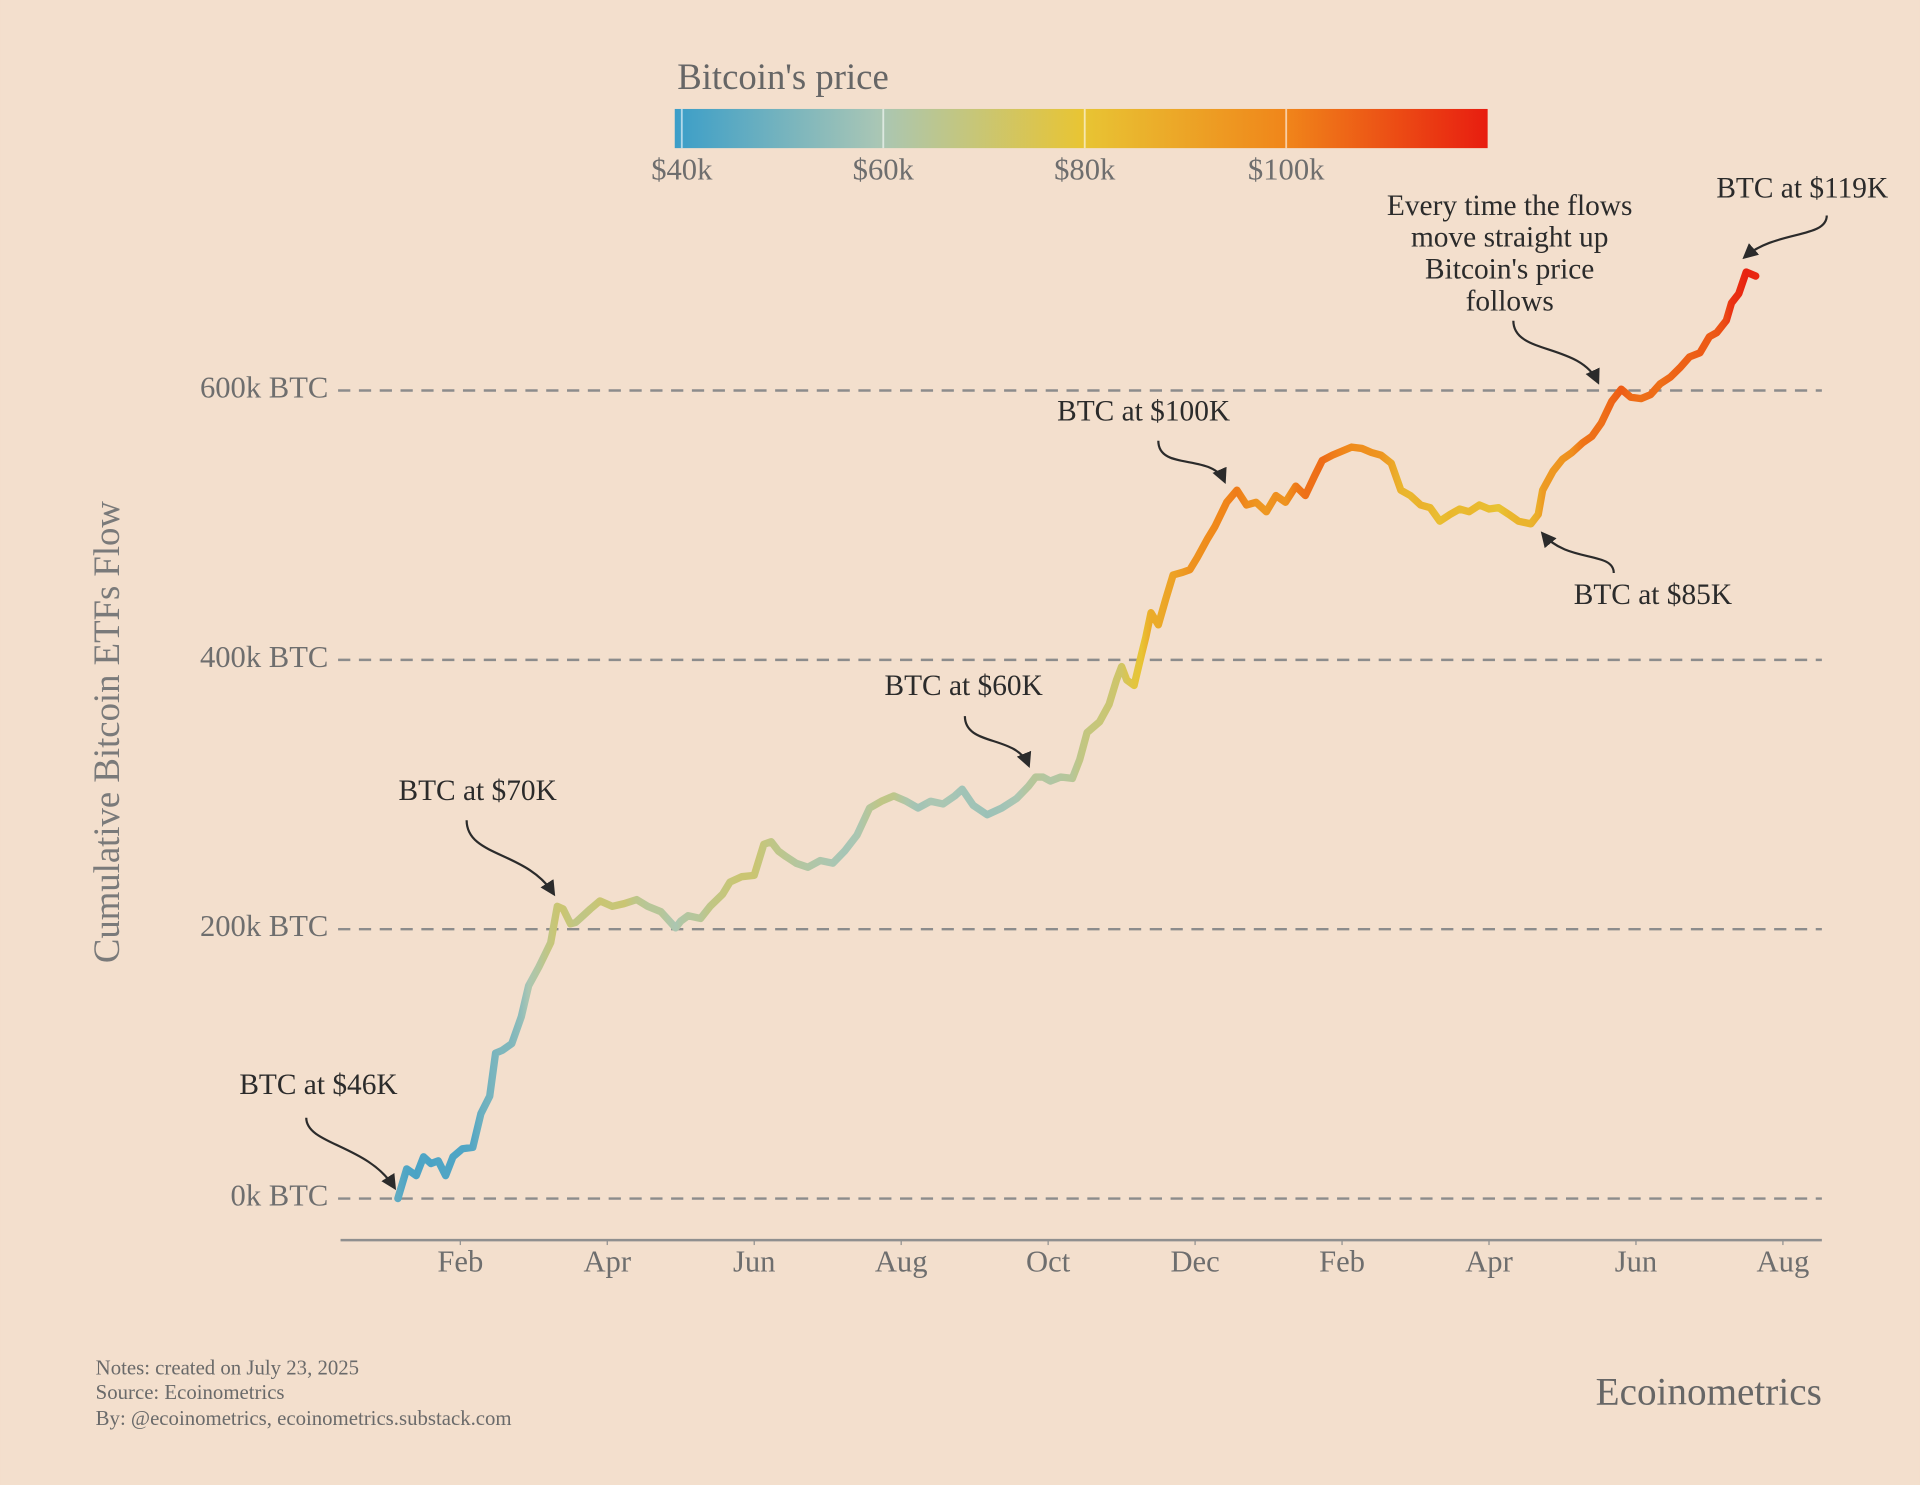 This screenshot has height=1485, width=1920. I want to click on colorbar-tick-label: $60k, so click(884, 170).